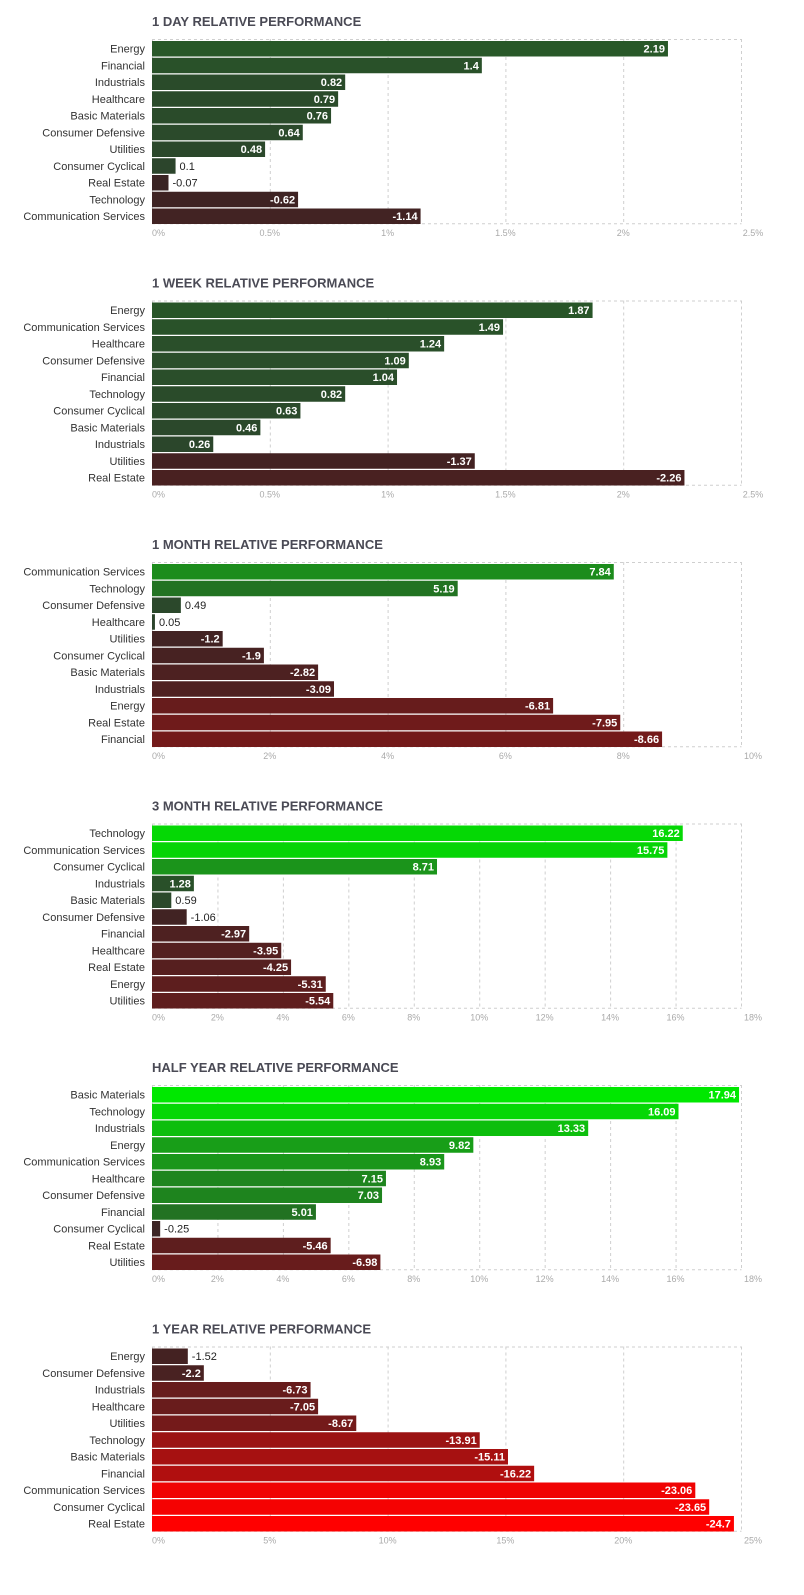 Image resolution: width=804 pixels, height=1595 pixels. Describe the element at coordinates (270, 494) in the screenshot. I see `x-tick-label: 0.5%` at that location.